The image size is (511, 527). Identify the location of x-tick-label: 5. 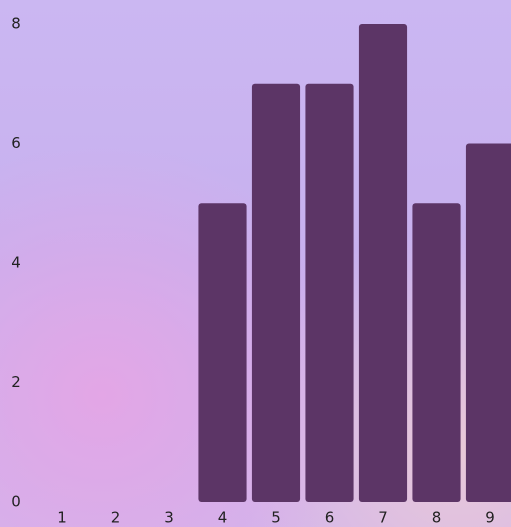
(276, 518).